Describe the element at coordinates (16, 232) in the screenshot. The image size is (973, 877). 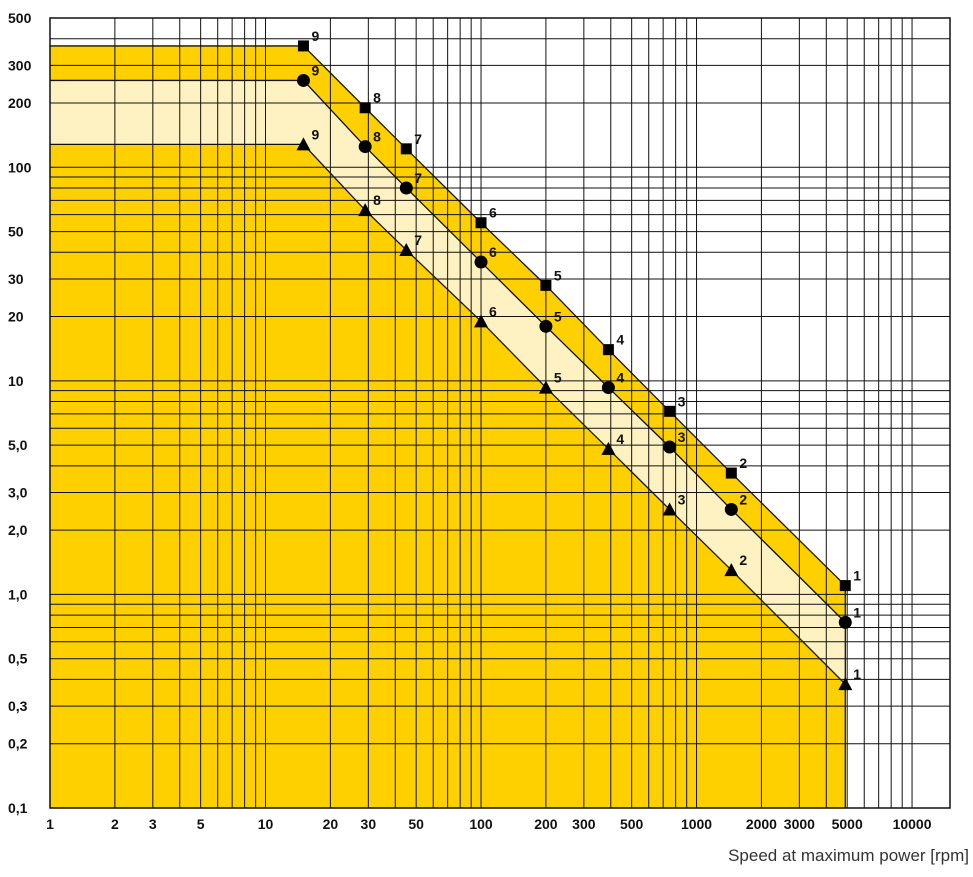
I see `y-tick-label: 50` at that location.